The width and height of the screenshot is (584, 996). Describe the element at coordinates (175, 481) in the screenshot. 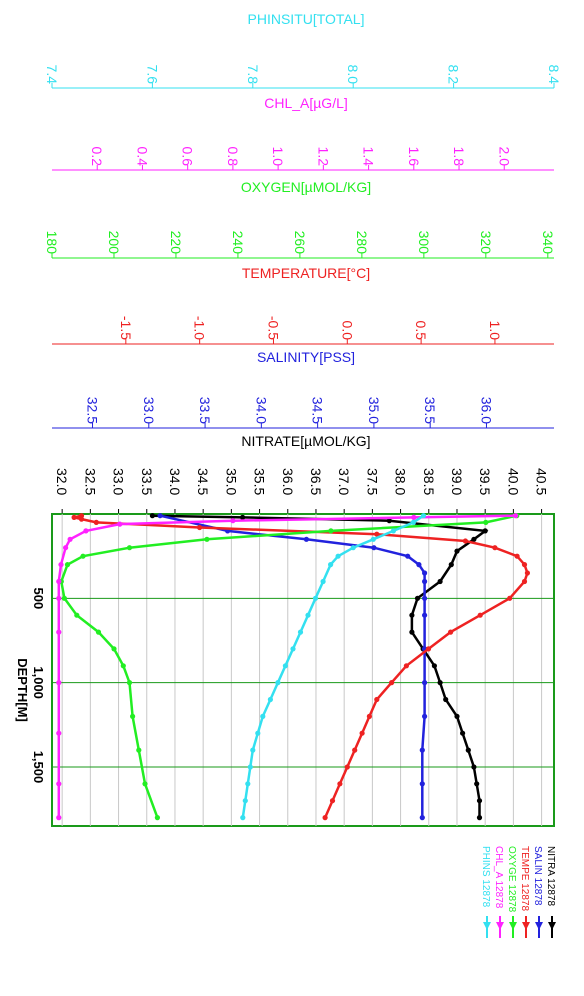

I see `nitrate-tick-label: 34.0` at that location.